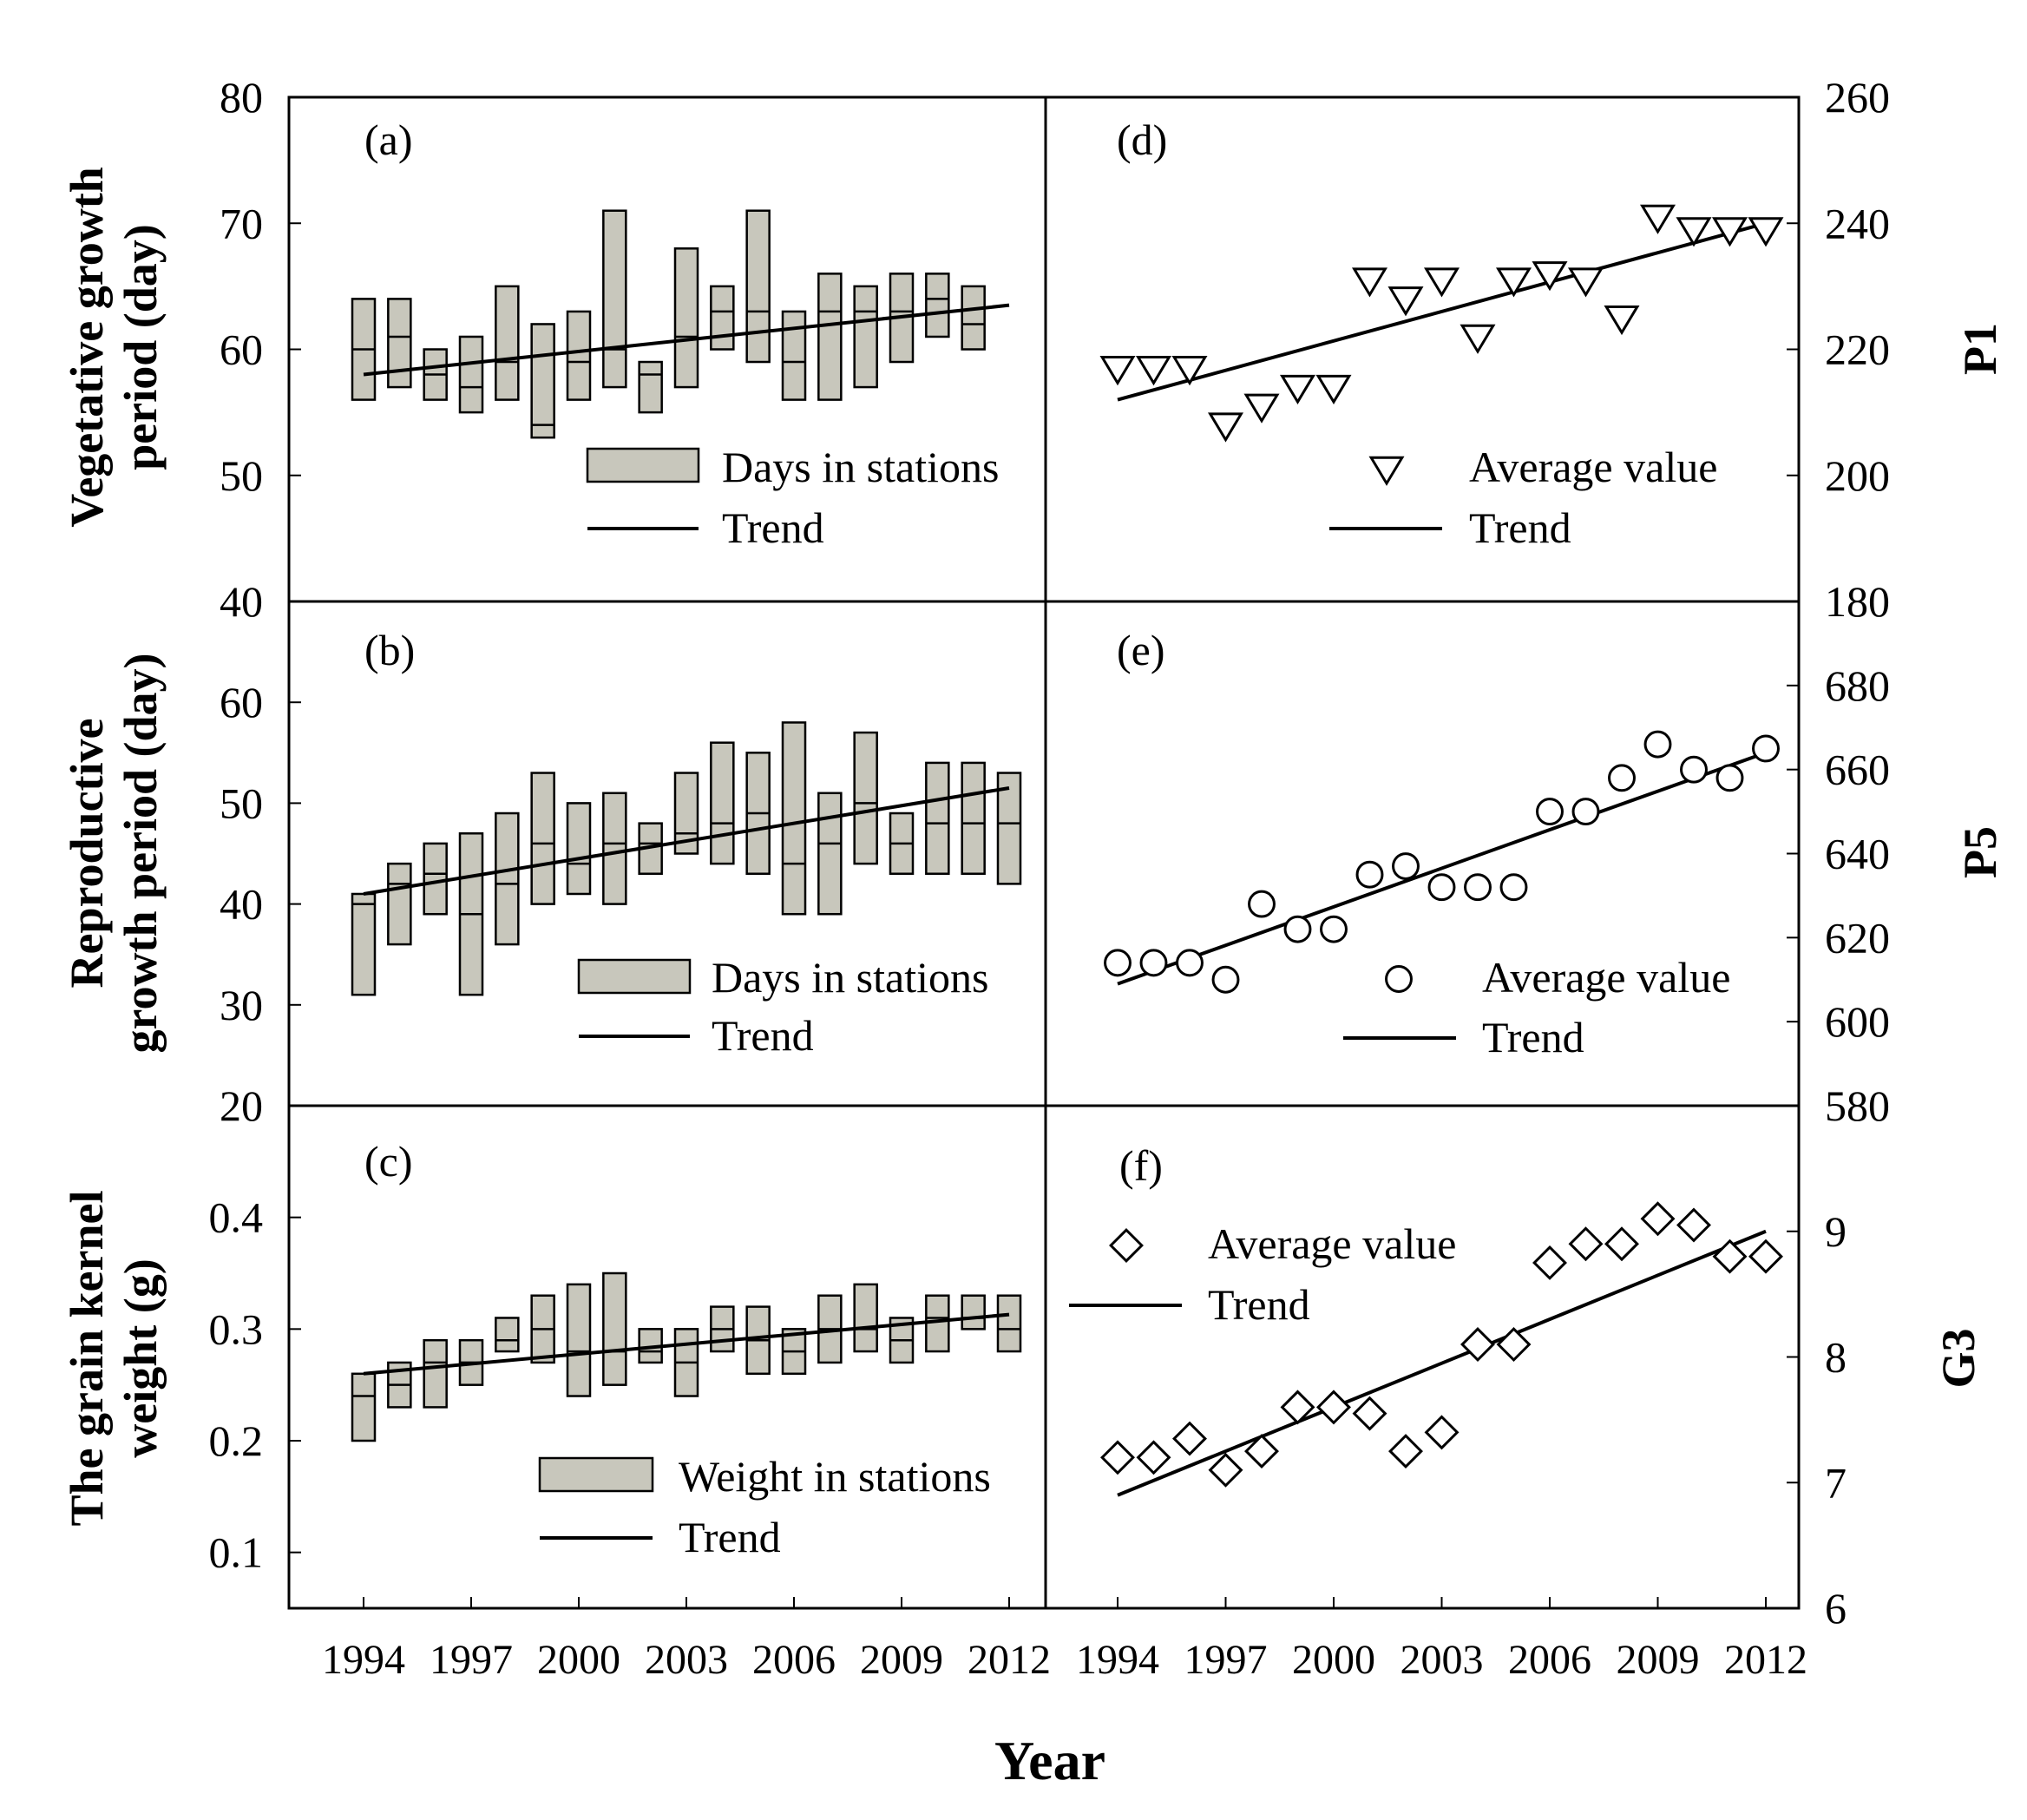 The width and height of the screenshot is (2027, 1820). What do you see at coordinates (1549, 1262) in the screenshot?
I see `point-f-2006` at bounding box center [1549, 1262].